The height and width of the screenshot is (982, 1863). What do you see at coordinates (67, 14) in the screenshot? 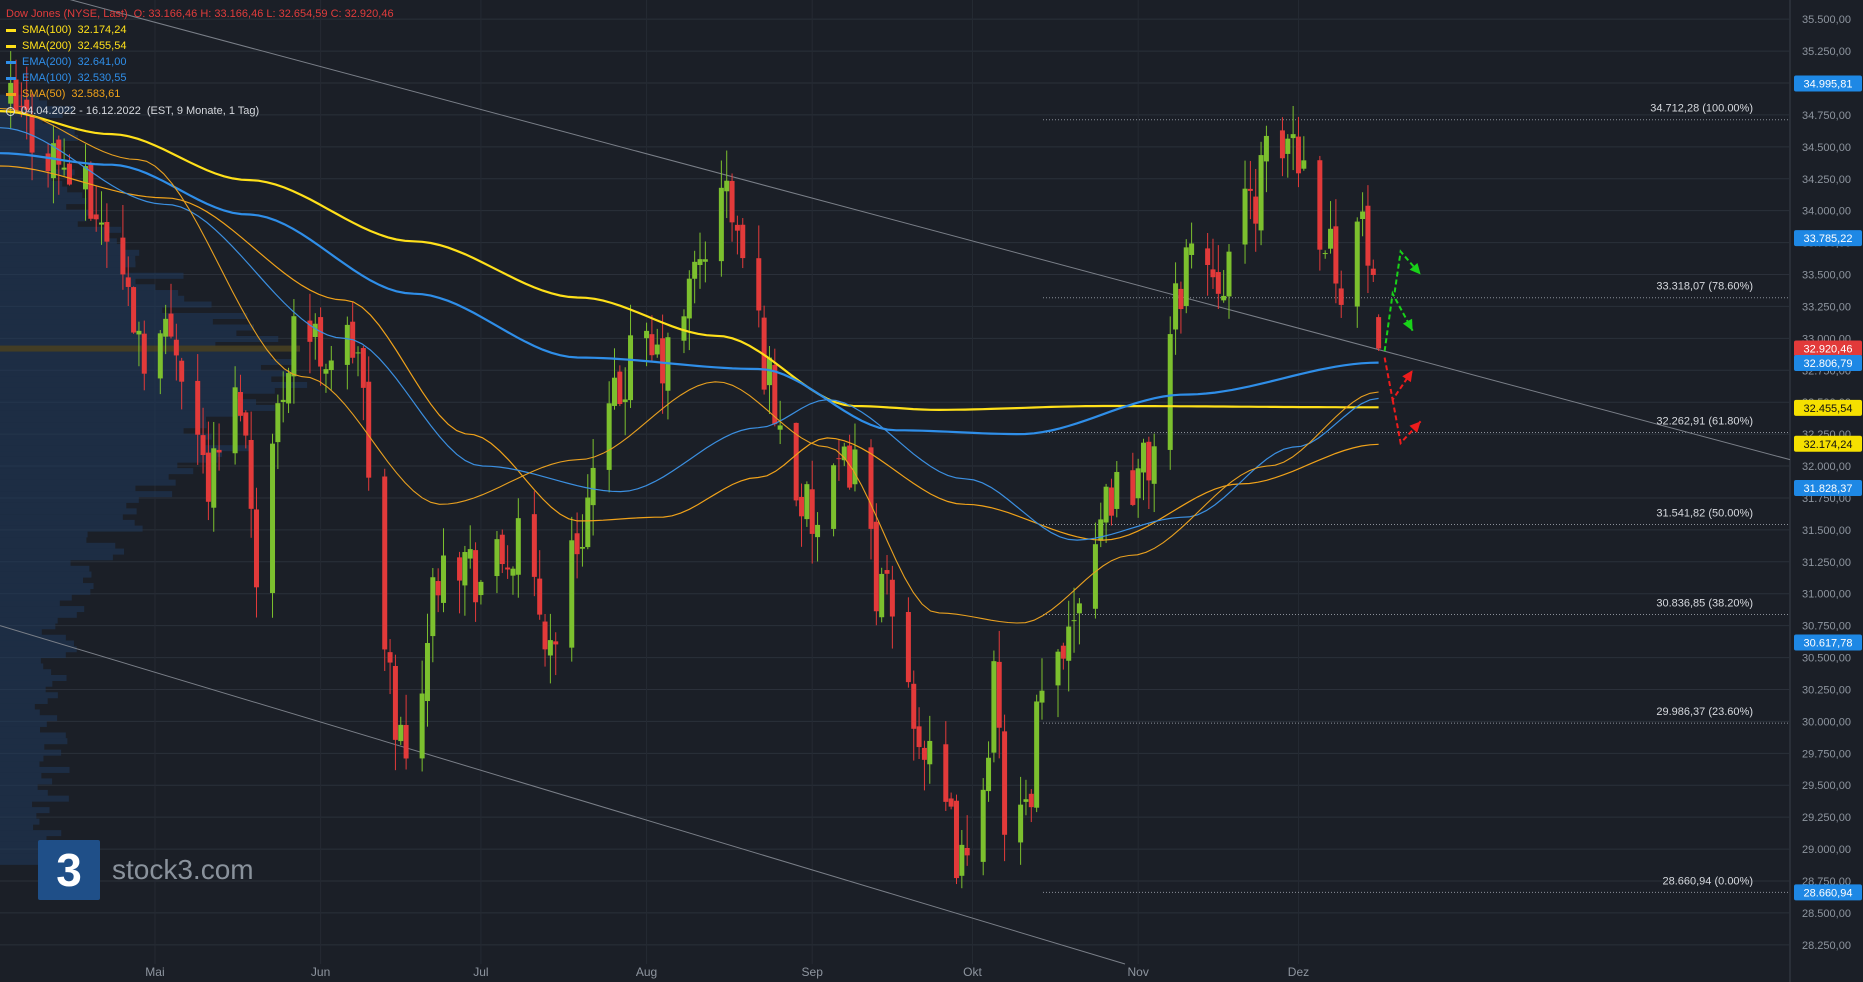
I see `instrument-name: Dow Jones (NYSE, Last)` at bounding box center [67, 14].